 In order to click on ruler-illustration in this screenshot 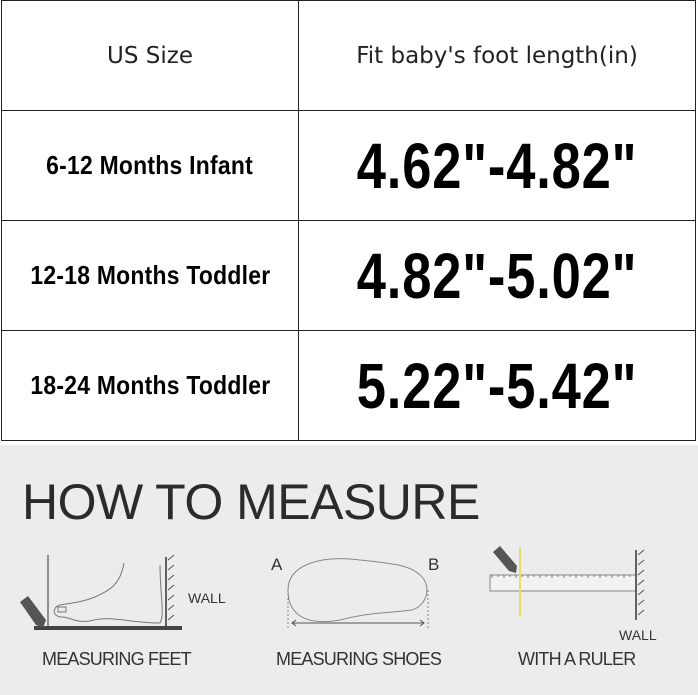, I will do `click(567, 583)`.